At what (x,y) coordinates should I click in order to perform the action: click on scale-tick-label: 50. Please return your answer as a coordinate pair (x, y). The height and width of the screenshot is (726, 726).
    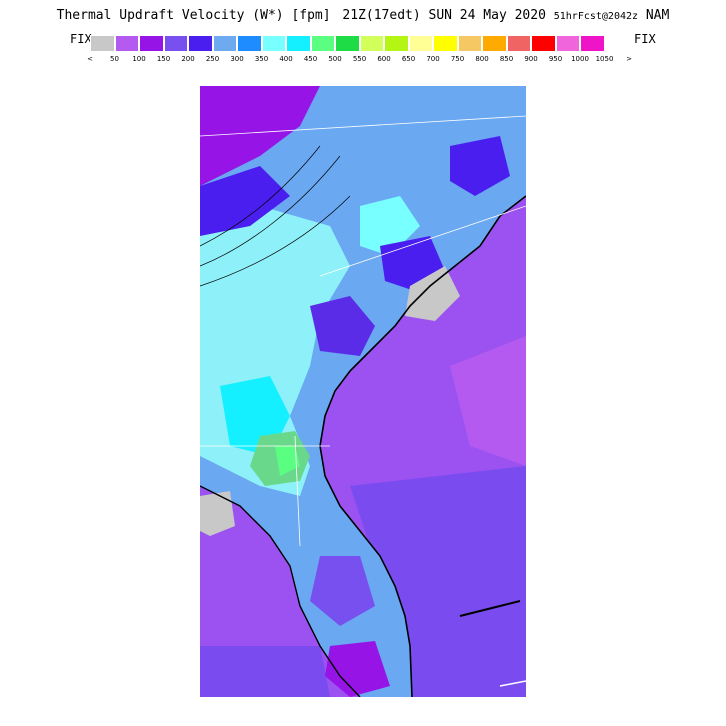
    Looking at the image, I should click on (114, 59).